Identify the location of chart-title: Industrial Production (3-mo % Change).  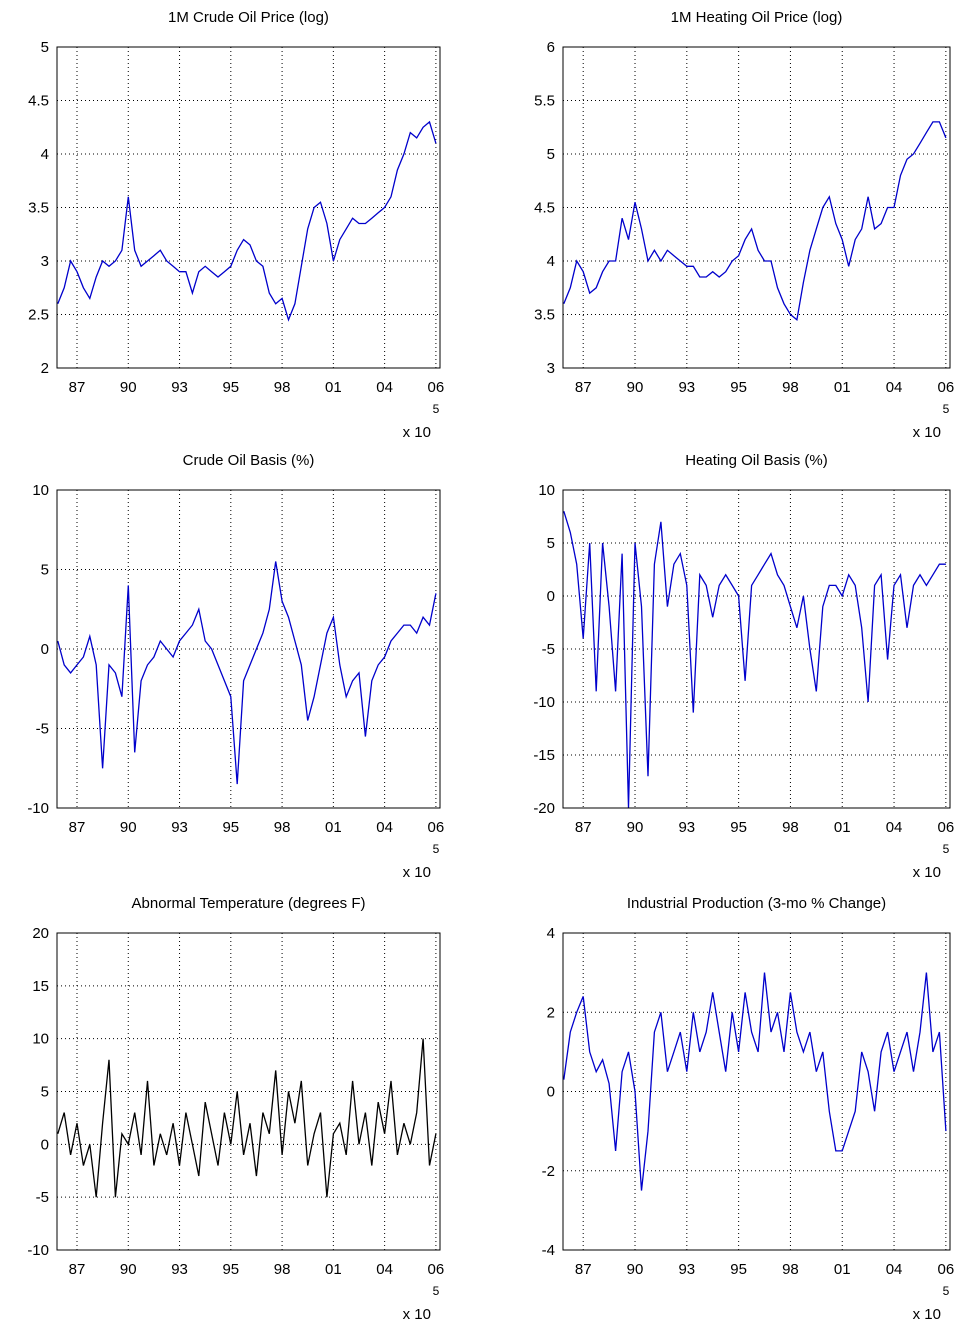
(756, 903).